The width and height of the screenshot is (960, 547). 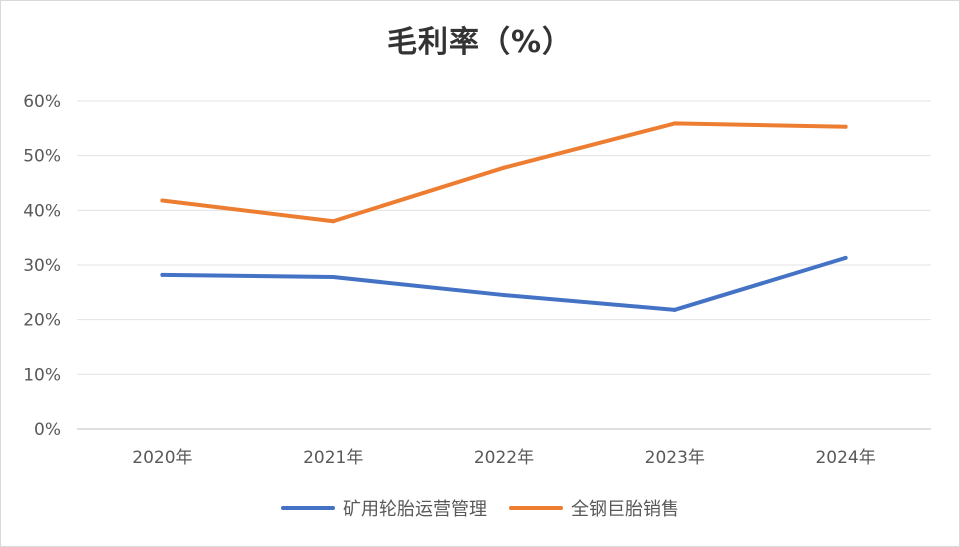 I want to click on y-tick-label: 60%, so click(x=42, y=102).